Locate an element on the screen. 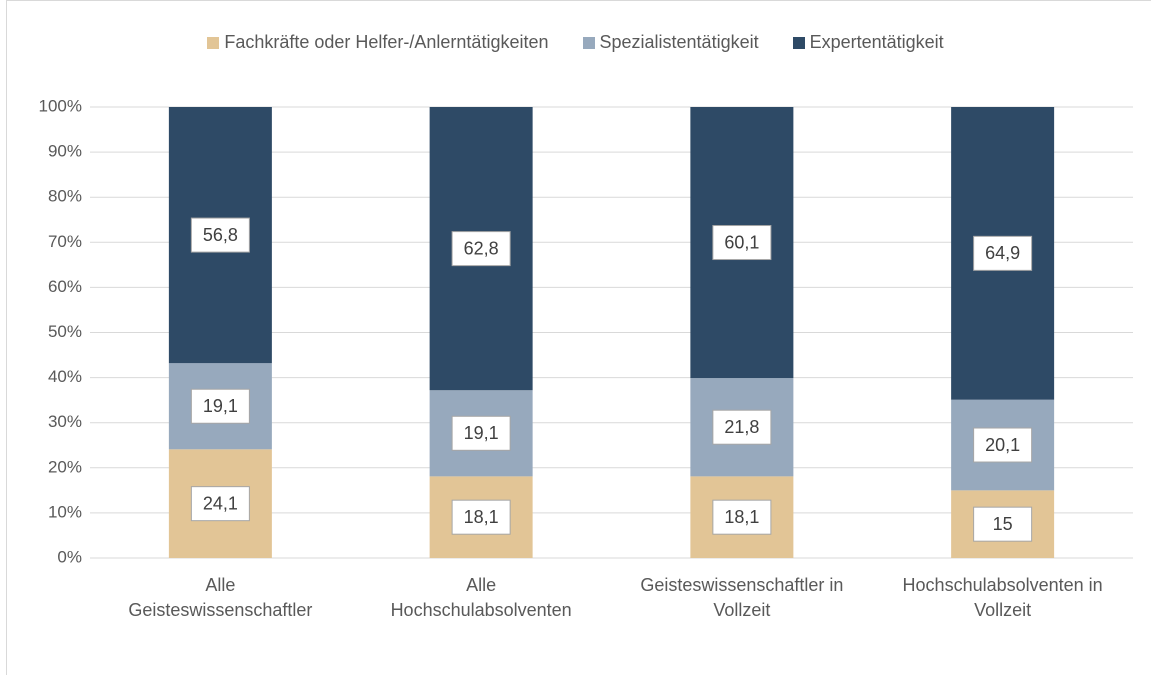 Image resolution: width=1151 pixels, height=675 pixels. legend-item: Expertentätigkeit is located at coordinates (868, 42).